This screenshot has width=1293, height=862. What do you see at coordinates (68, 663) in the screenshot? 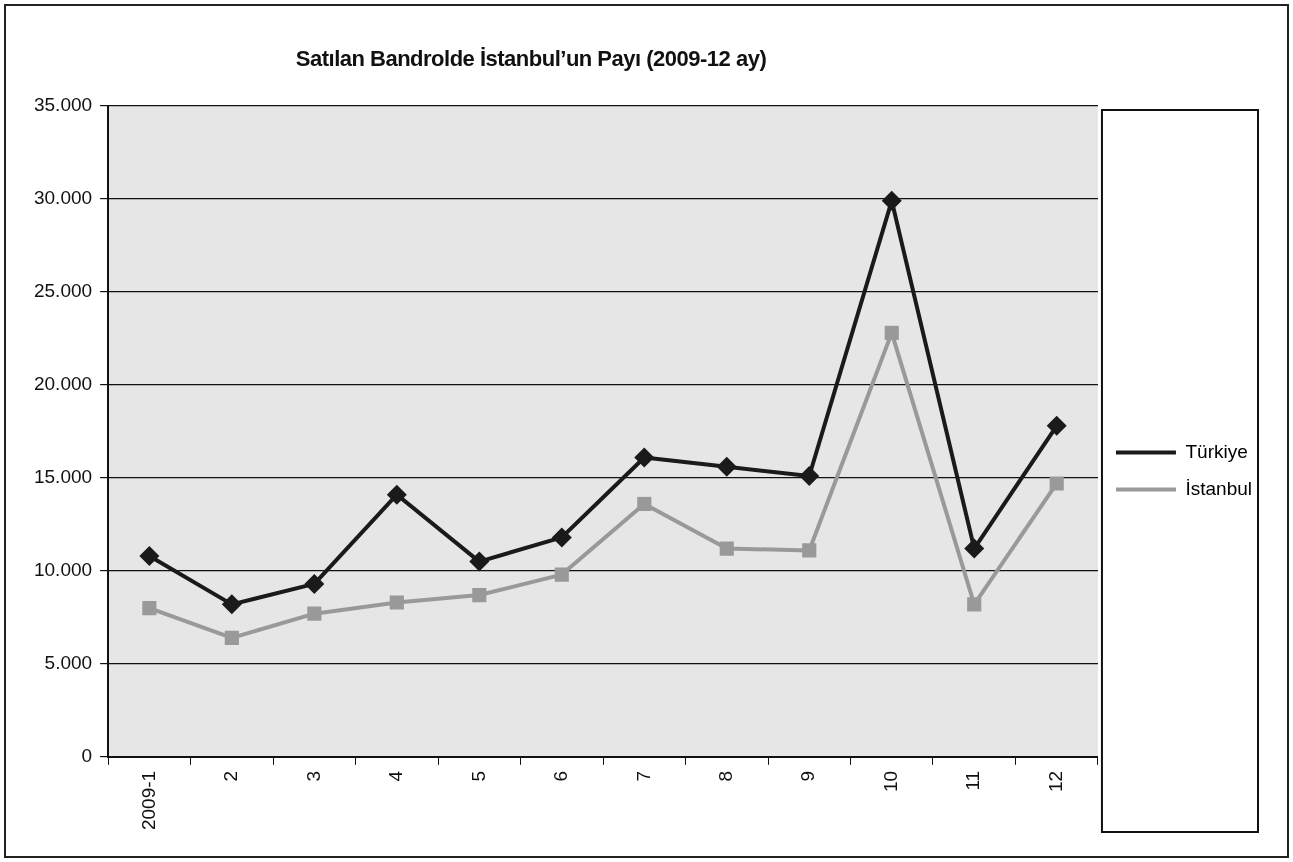
I see `y-tick-label: 5.000` at bounding box center [68, 663].